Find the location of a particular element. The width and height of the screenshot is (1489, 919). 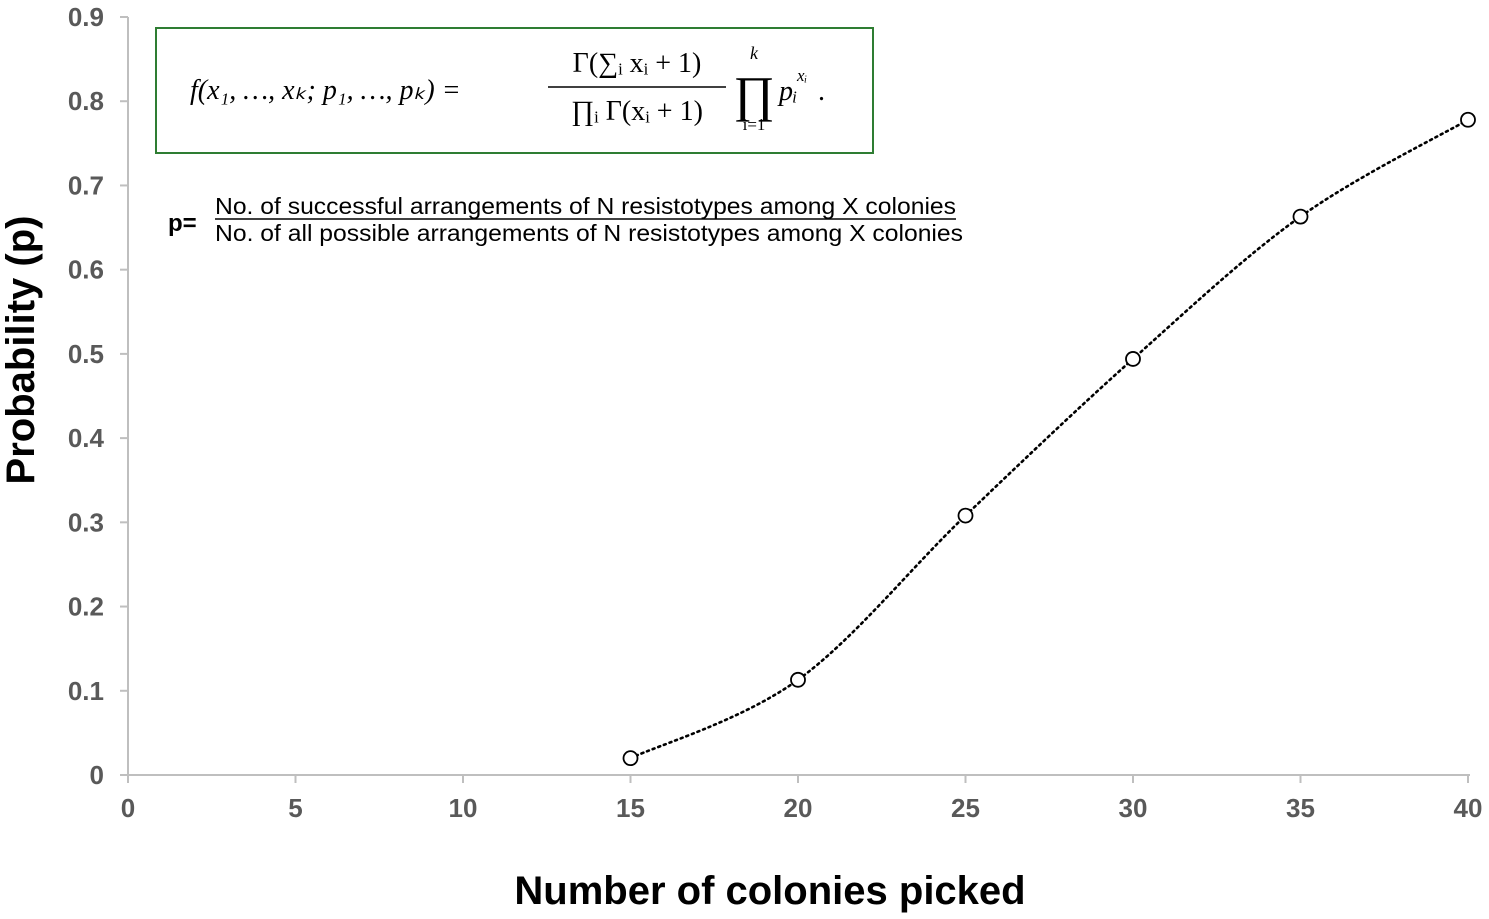

formula-lhs: f(x₁, …, xₖ; p₁, …, pₖ) = is located at coordinates (325, 90).